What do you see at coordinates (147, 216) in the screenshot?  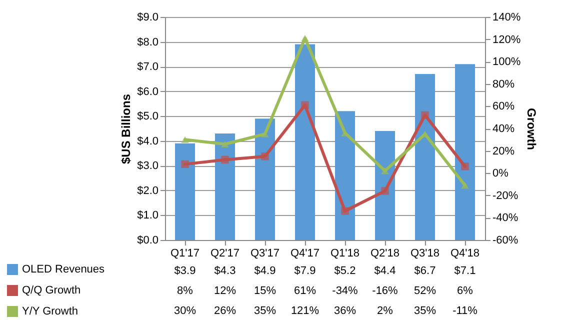 I see `y-tick-label: $1.0` at bounding box center [147, 216].